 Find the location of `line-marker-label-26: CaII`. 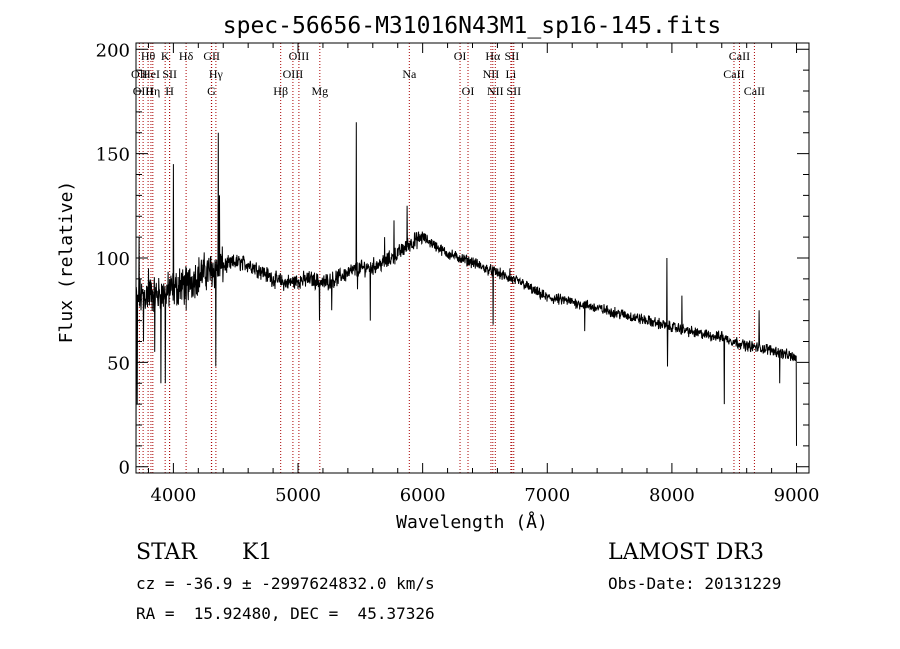

line-marker-label-26: CaII is located at coordinates (733, 74).